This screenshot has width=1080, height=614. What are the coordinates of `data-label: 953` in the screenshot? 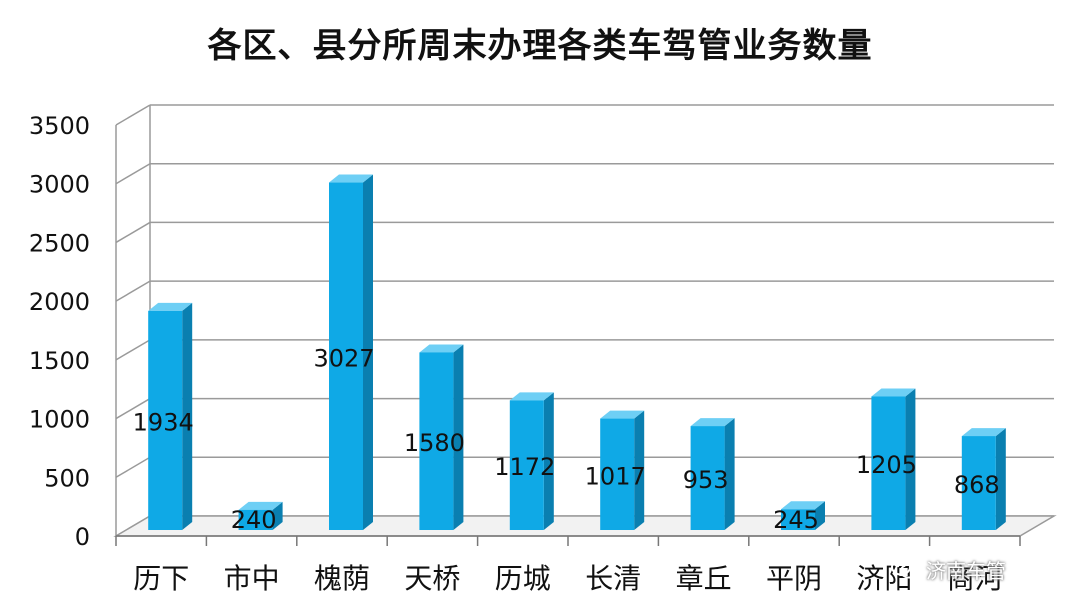 It's located at (706, 480).